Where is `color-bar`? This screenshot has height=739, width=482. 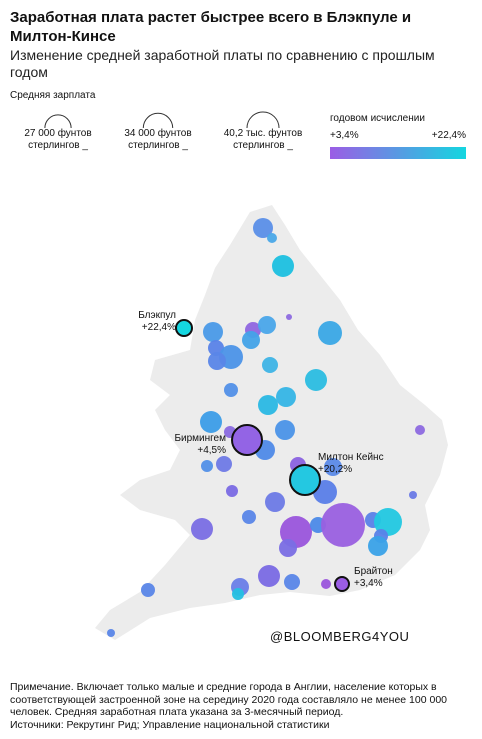 color-bar is located at coordinates (398, 153).